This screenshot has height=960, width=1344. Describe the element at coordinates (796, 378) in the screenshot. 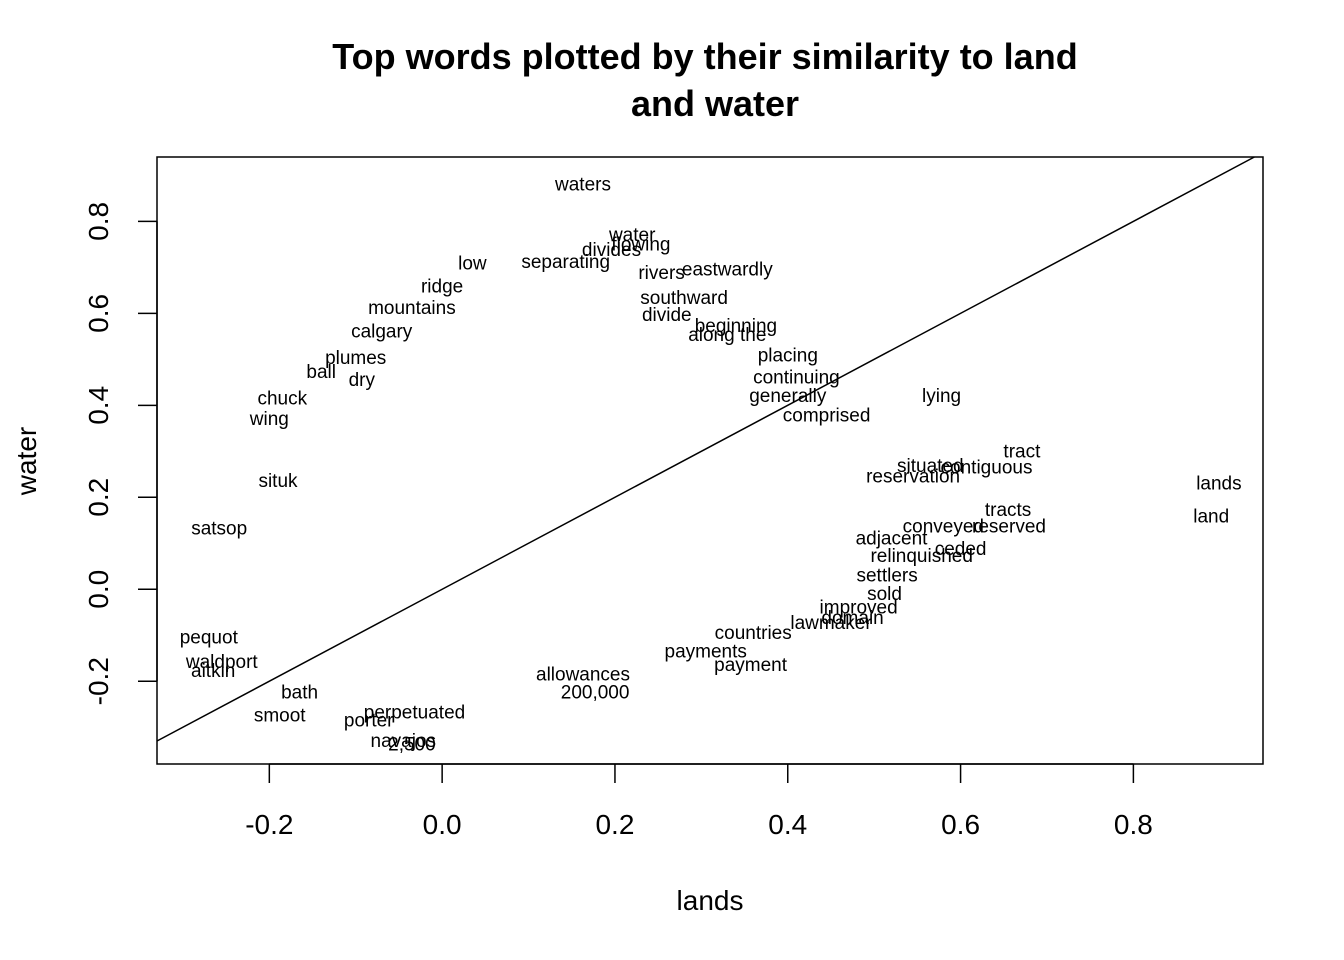

I see `word-label: continuing` at that location.